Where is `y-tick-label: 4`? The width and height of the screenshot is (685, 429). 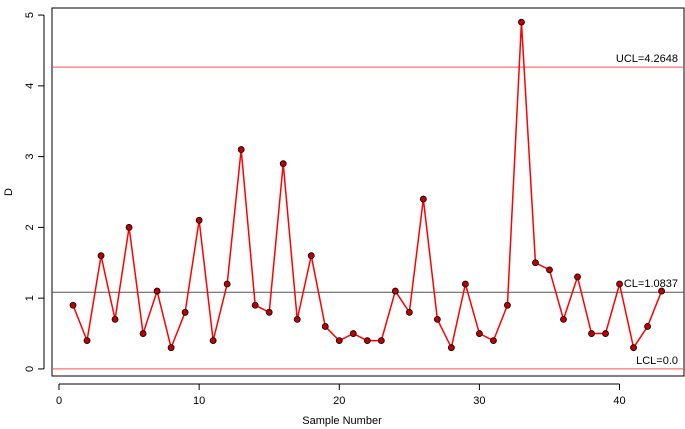 y-tick-label: 4 is located at coordinates (30, 86).